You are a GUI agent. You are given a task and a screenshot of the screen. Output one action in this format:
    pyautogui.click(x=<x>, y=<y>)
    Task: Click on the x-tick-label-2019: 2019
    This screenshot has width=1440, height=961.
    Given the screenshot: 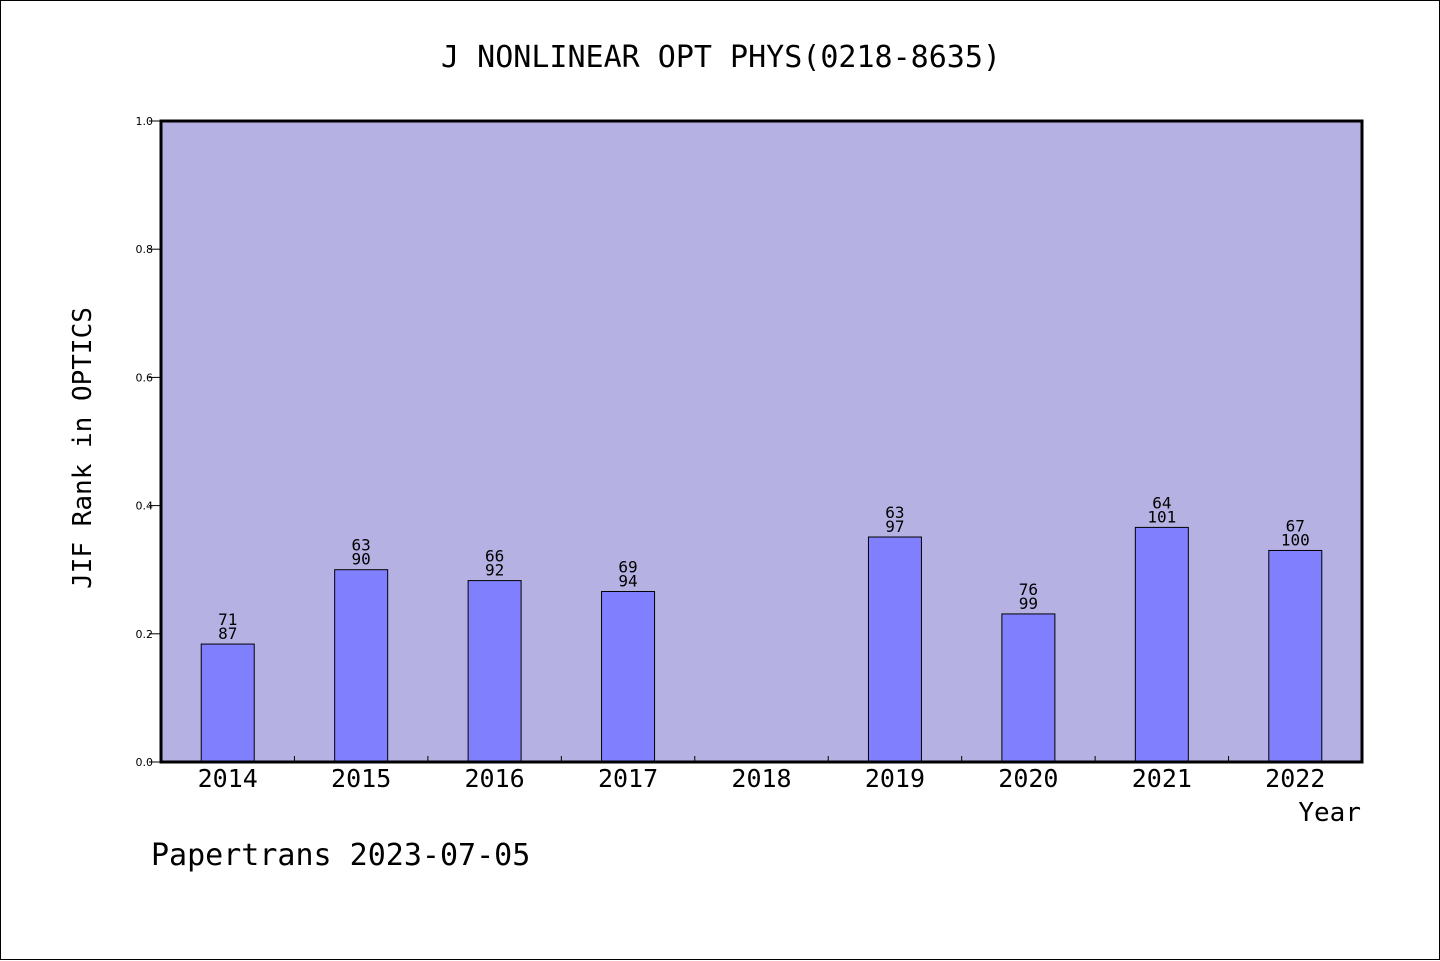 What is the action you would take?
    pyautogui.click(x=895, y=778)
    